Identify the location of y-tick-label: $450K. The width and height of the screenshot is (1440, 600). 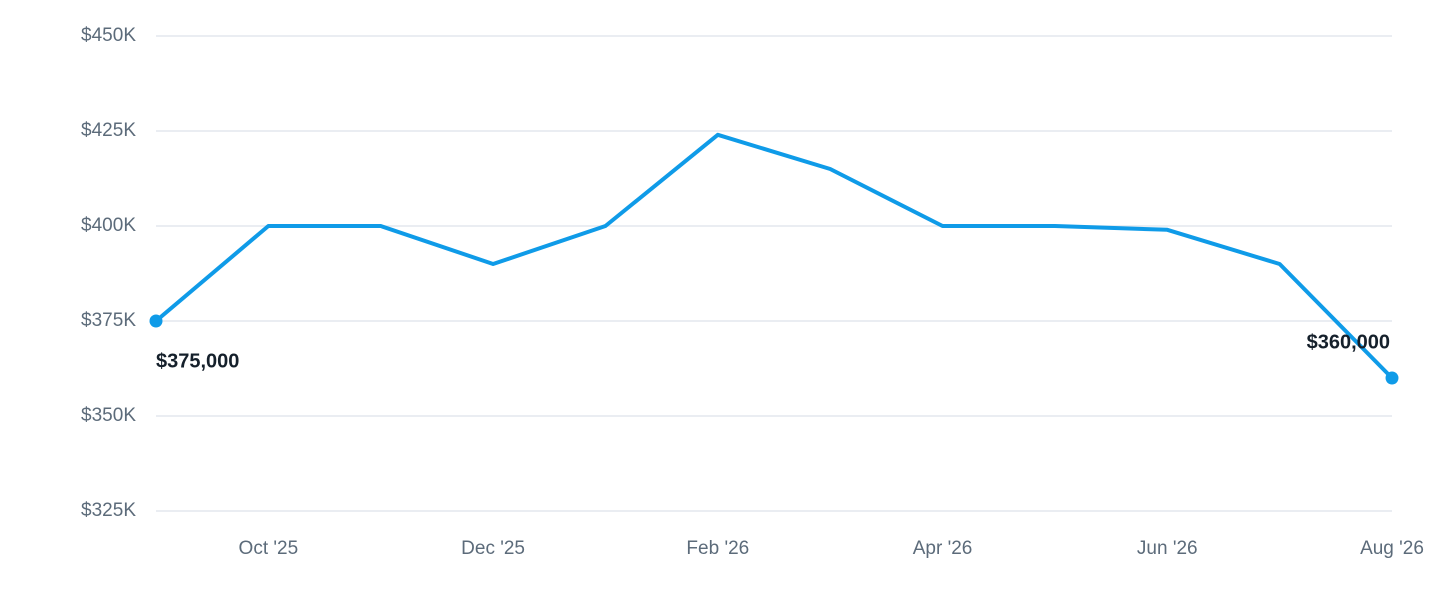
(108, 35).